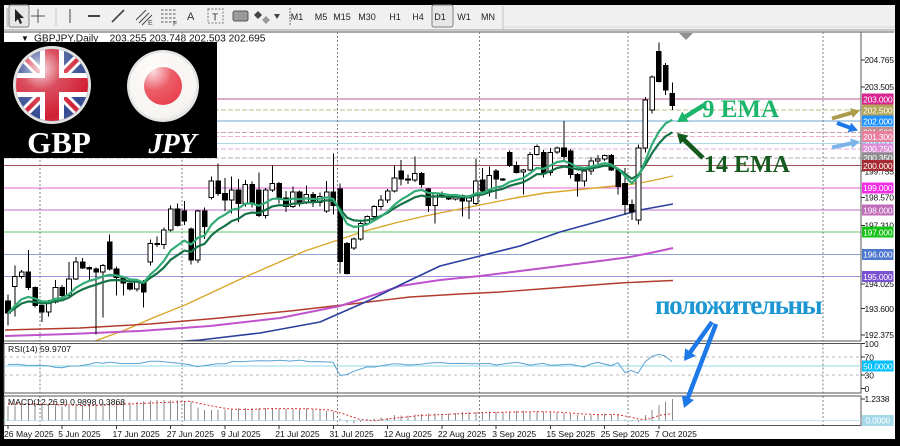 This screenshot has height=446, width=900. What do you see at coordinates (878, 255) in the screenshot?
I see `svg-text: 196.000` at bounding box center [878, 255].